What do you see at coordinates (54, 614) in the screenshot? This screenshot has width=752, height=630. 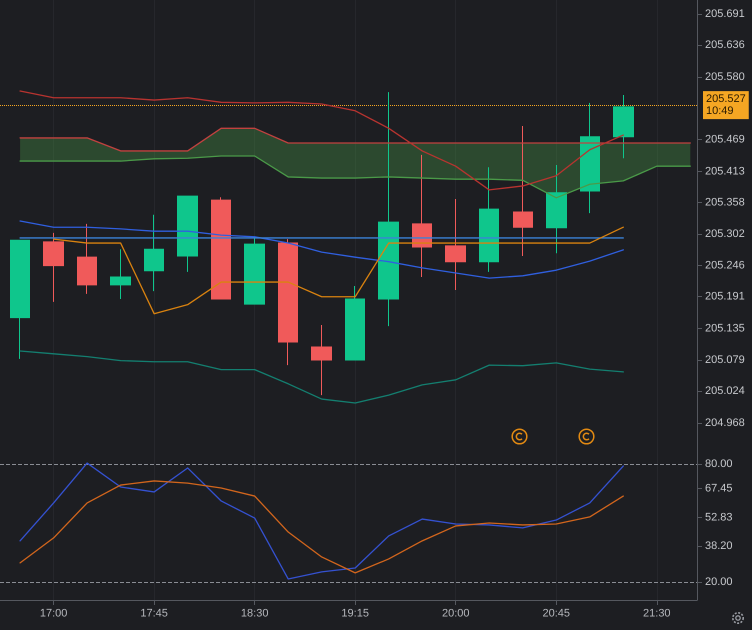 I see `x-tick-label: 17:00` at bounding box center [54, 614].